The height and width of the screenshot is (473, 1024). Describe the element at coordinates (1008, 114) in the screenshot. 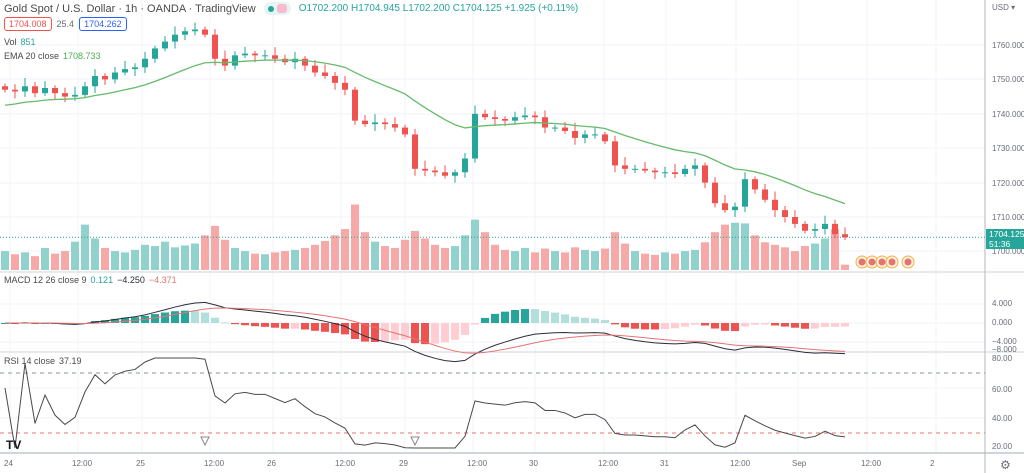

I see `price-tick-label: 1740.000` at that location.